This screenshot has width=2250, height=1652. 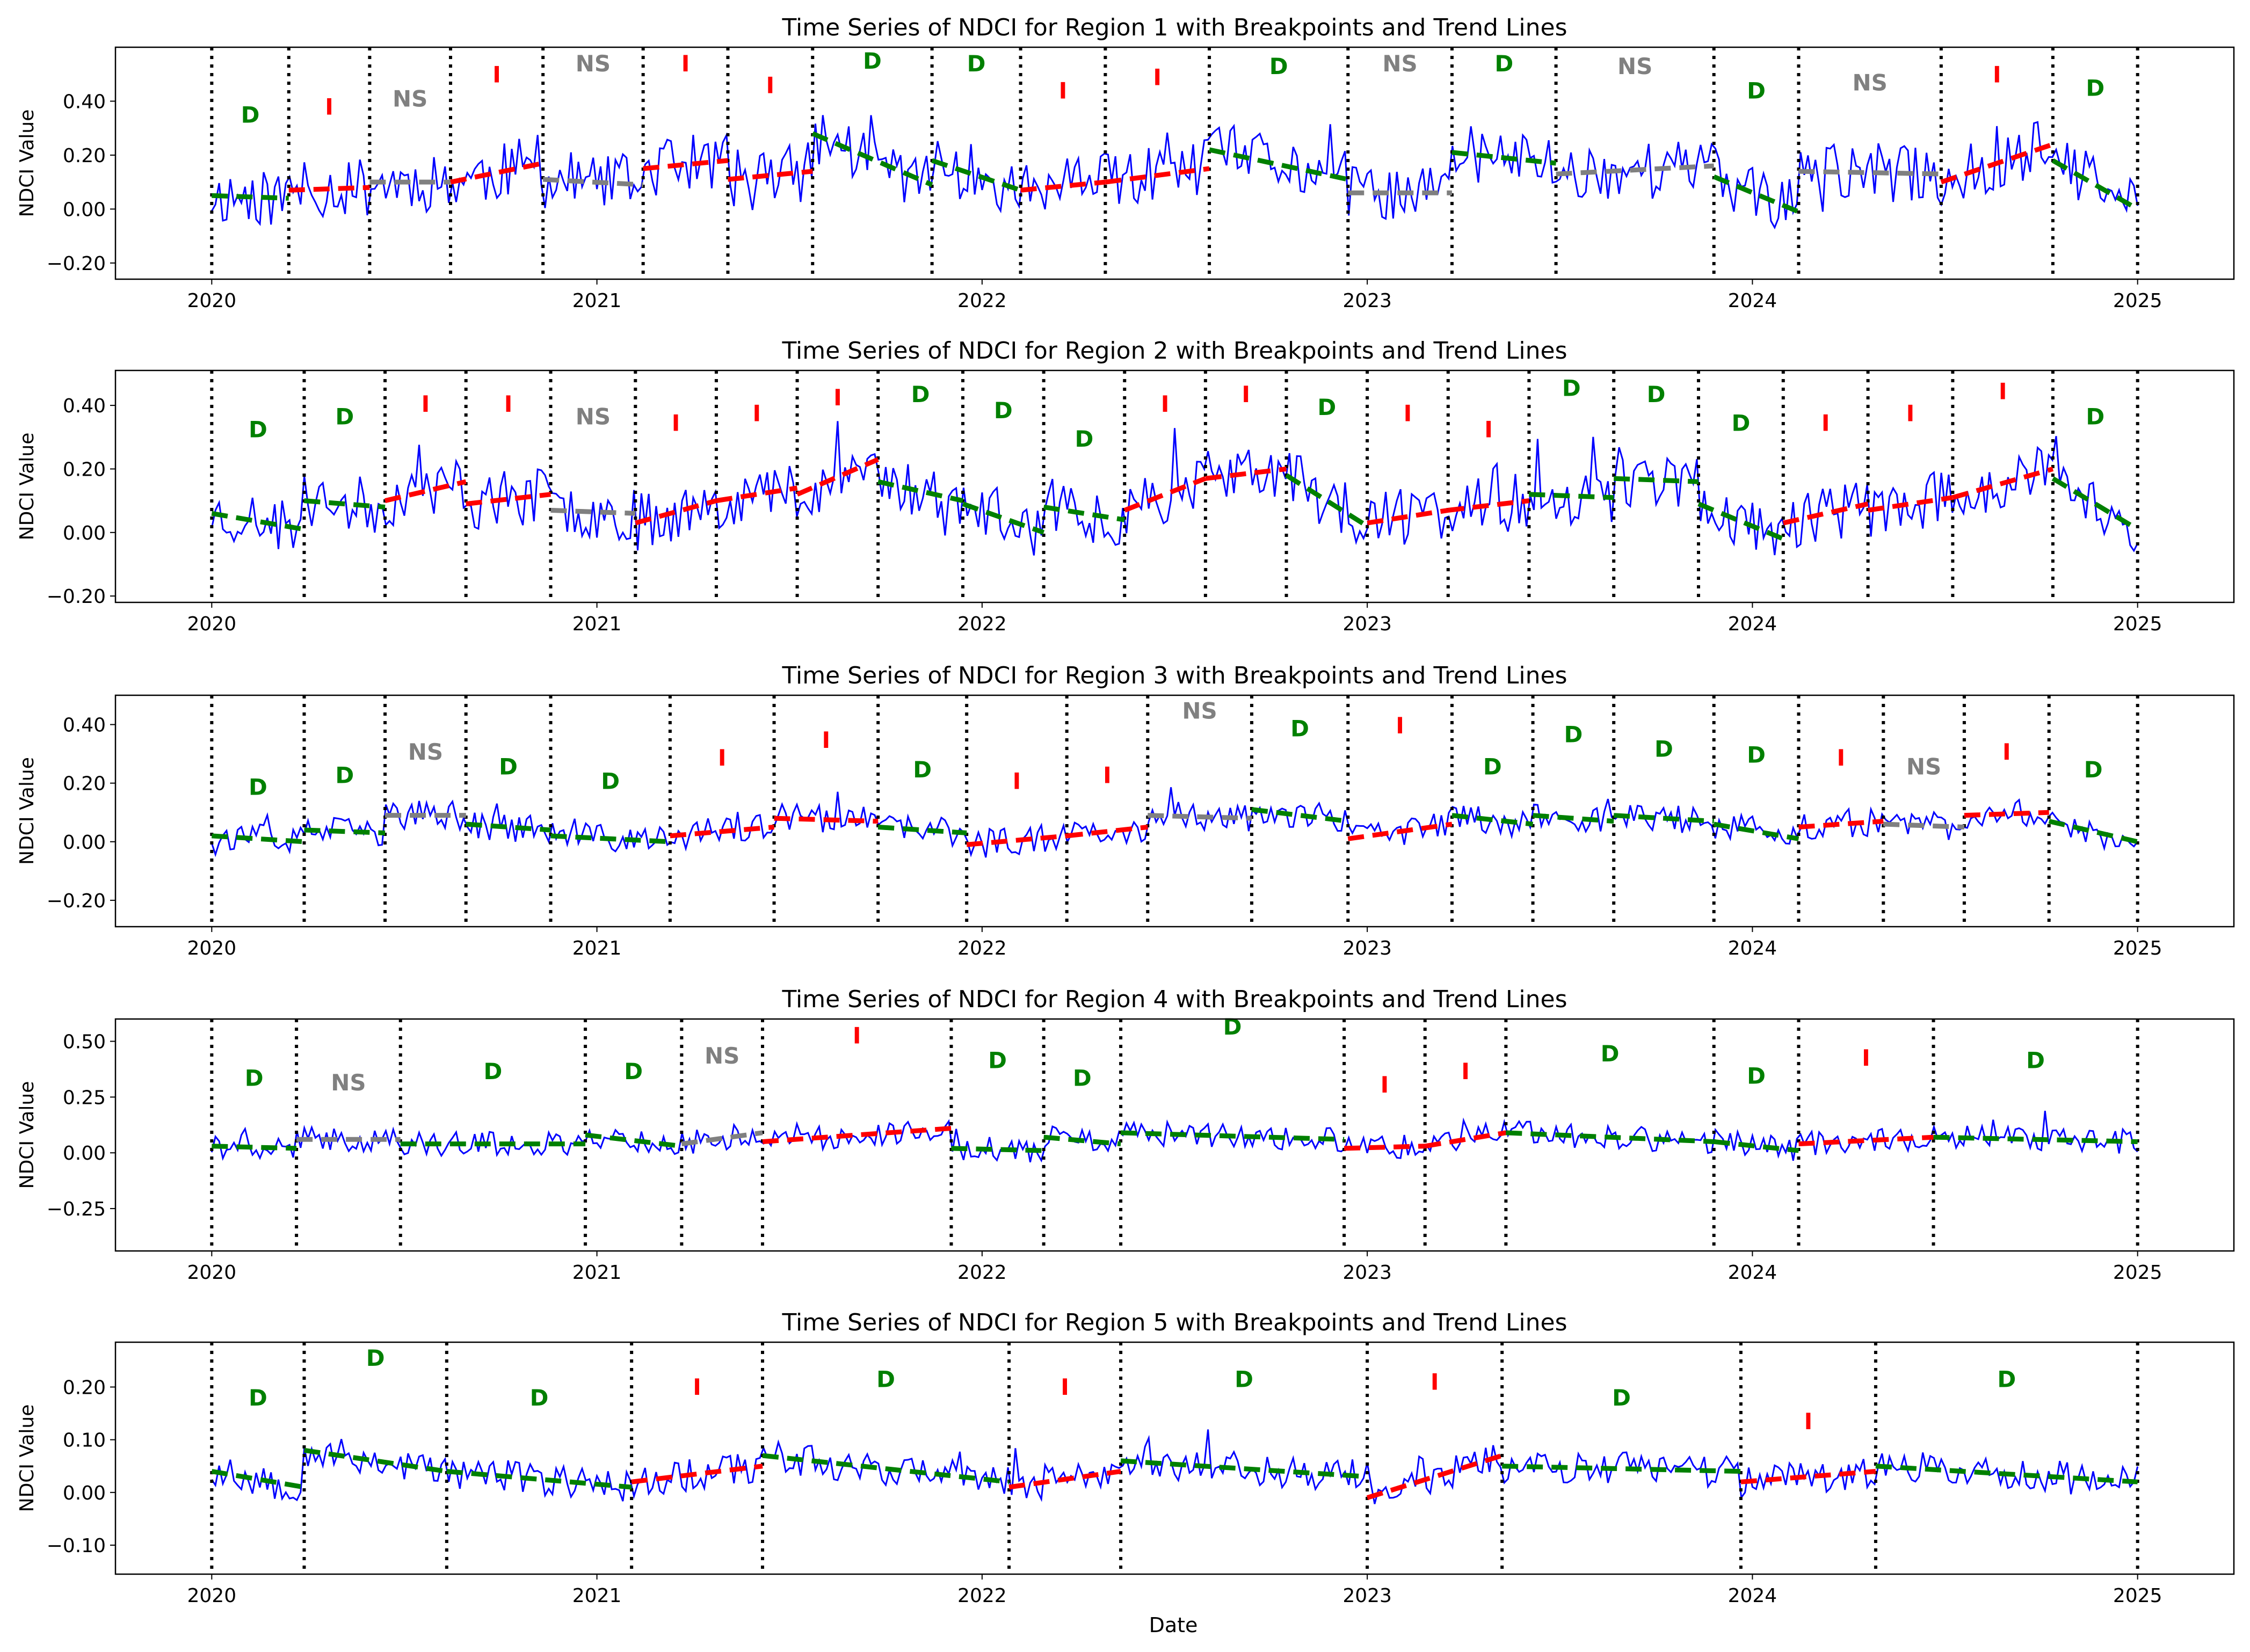 What do you see at coordinates (1175, 1466) in the screenshot?
I see `observed-ndci-line` at bounding box center [1175, 1466].